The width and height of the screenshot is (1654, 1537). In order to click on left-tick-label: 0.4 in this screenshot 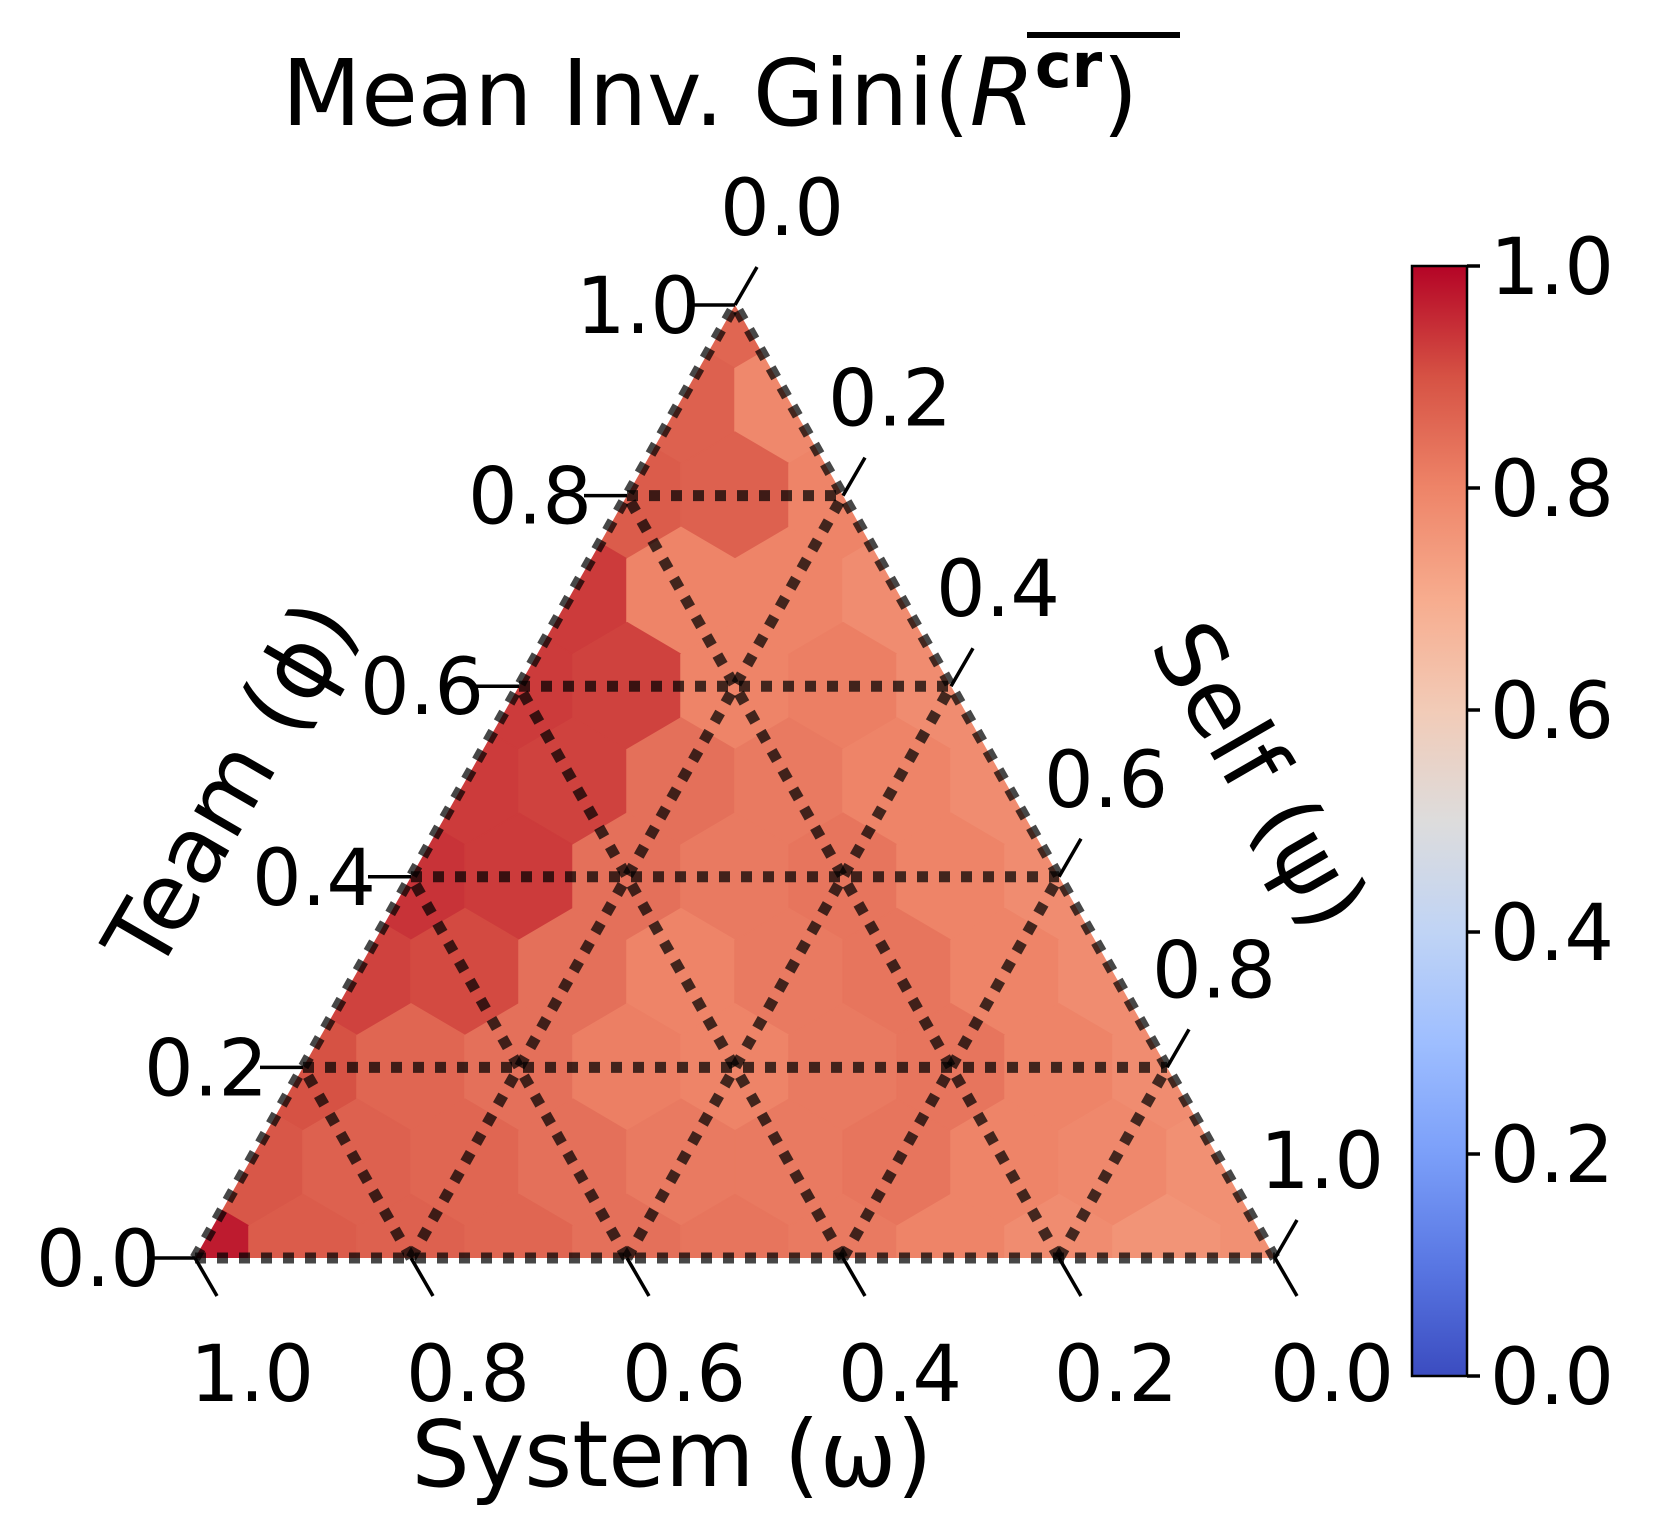, I will do `click(314, 879)`.